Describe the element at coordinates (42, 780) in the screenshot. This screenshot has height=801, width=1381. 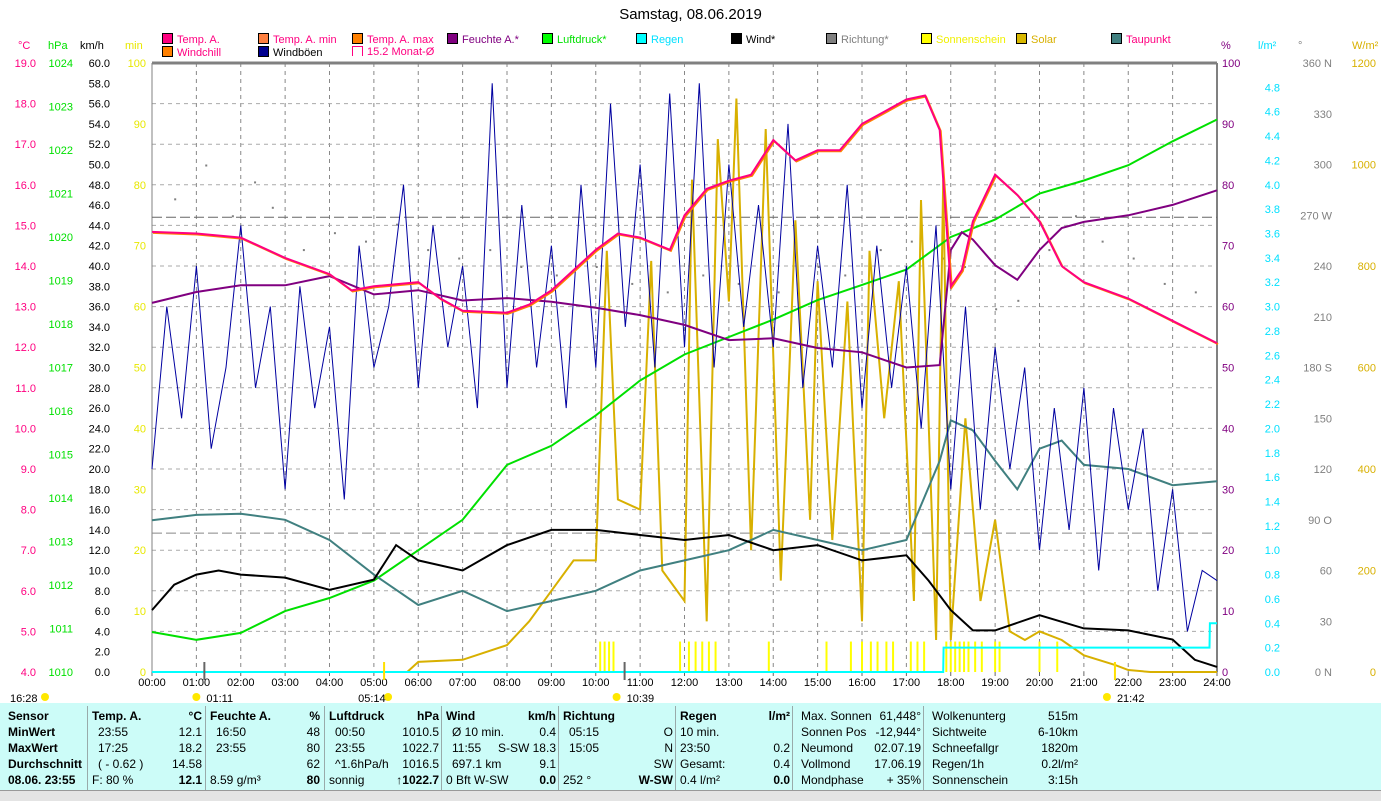
I see `row-label: 08.06. 23:55` at that location.